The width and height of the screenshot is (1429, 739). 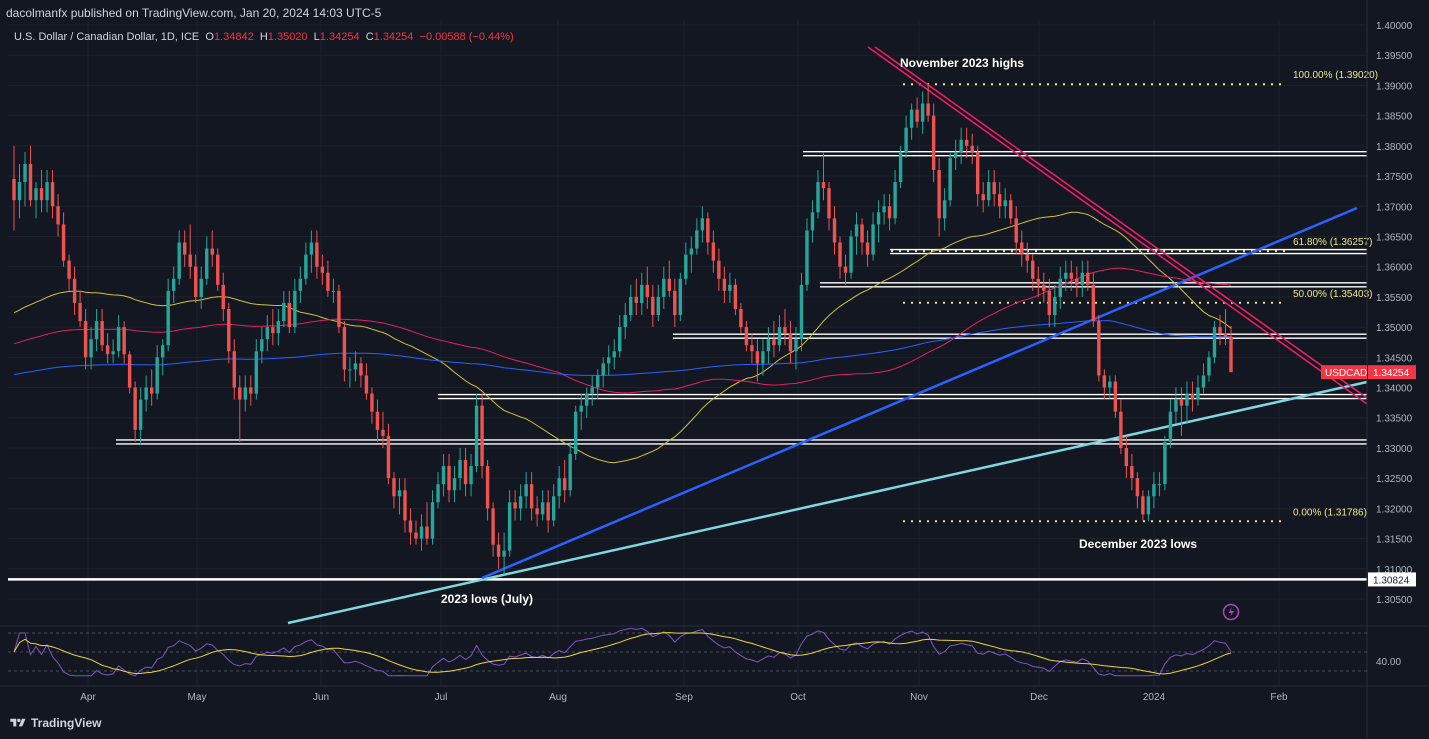 I want to click on high-value: 1.35020, so click(x=287, y=37).